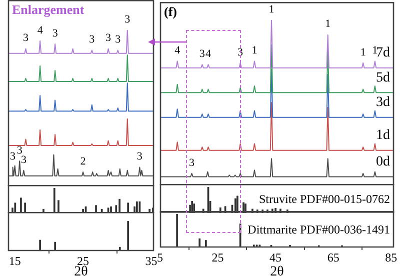 Image resolution: width=400 pixels, height=280 pixels. What do you see at coordinates (218, 257) in the screenshot?
I see `x-tick-label: 25` at bounding box center [218, 257].